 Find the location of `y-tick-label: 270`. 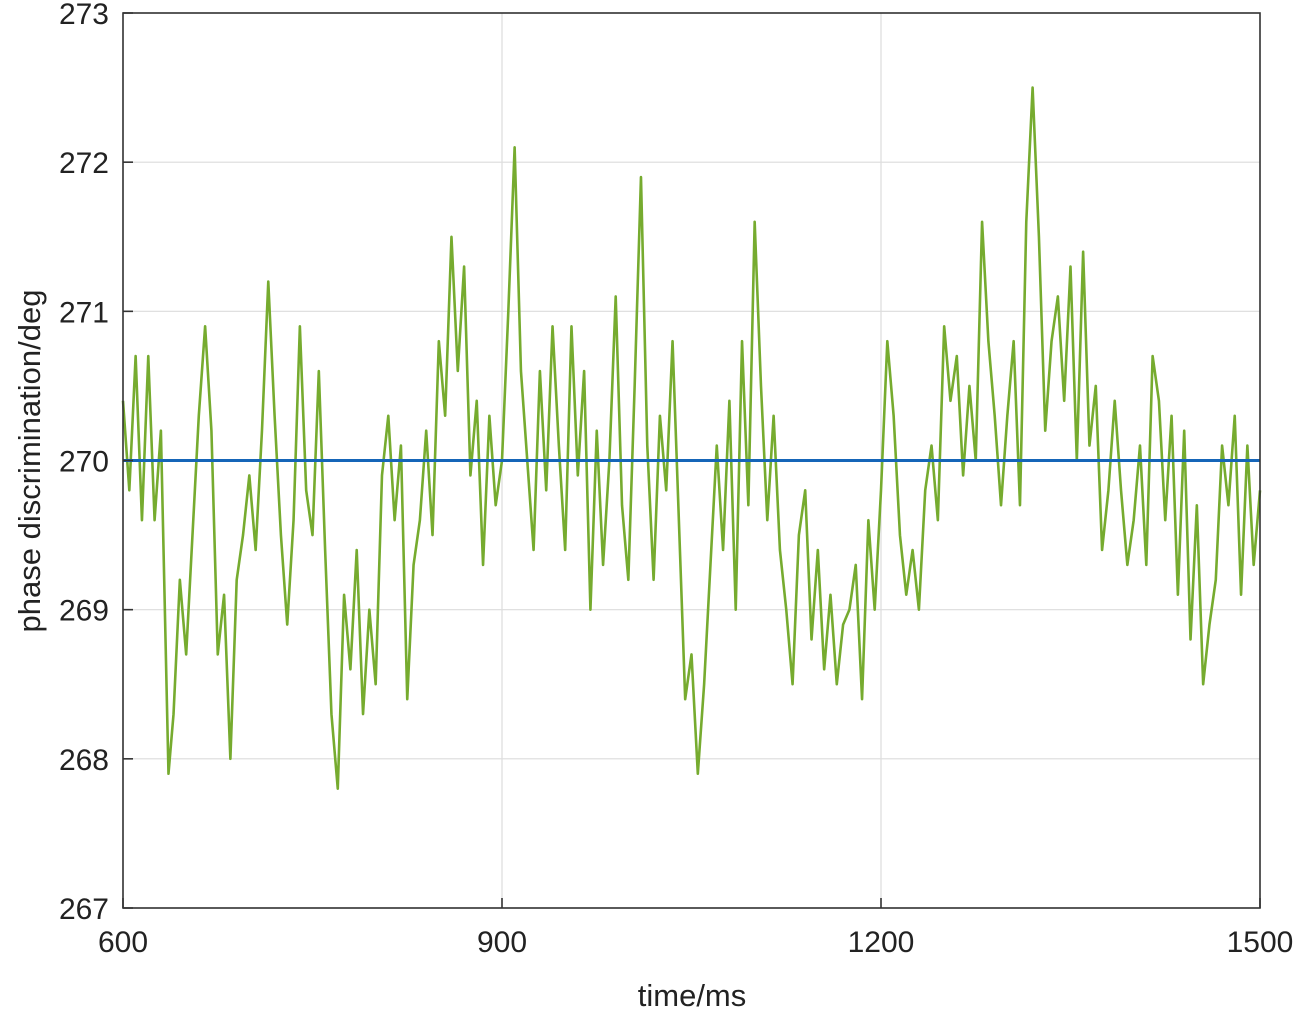

y-tick-label: 270 is located at coordinates (84, 462).